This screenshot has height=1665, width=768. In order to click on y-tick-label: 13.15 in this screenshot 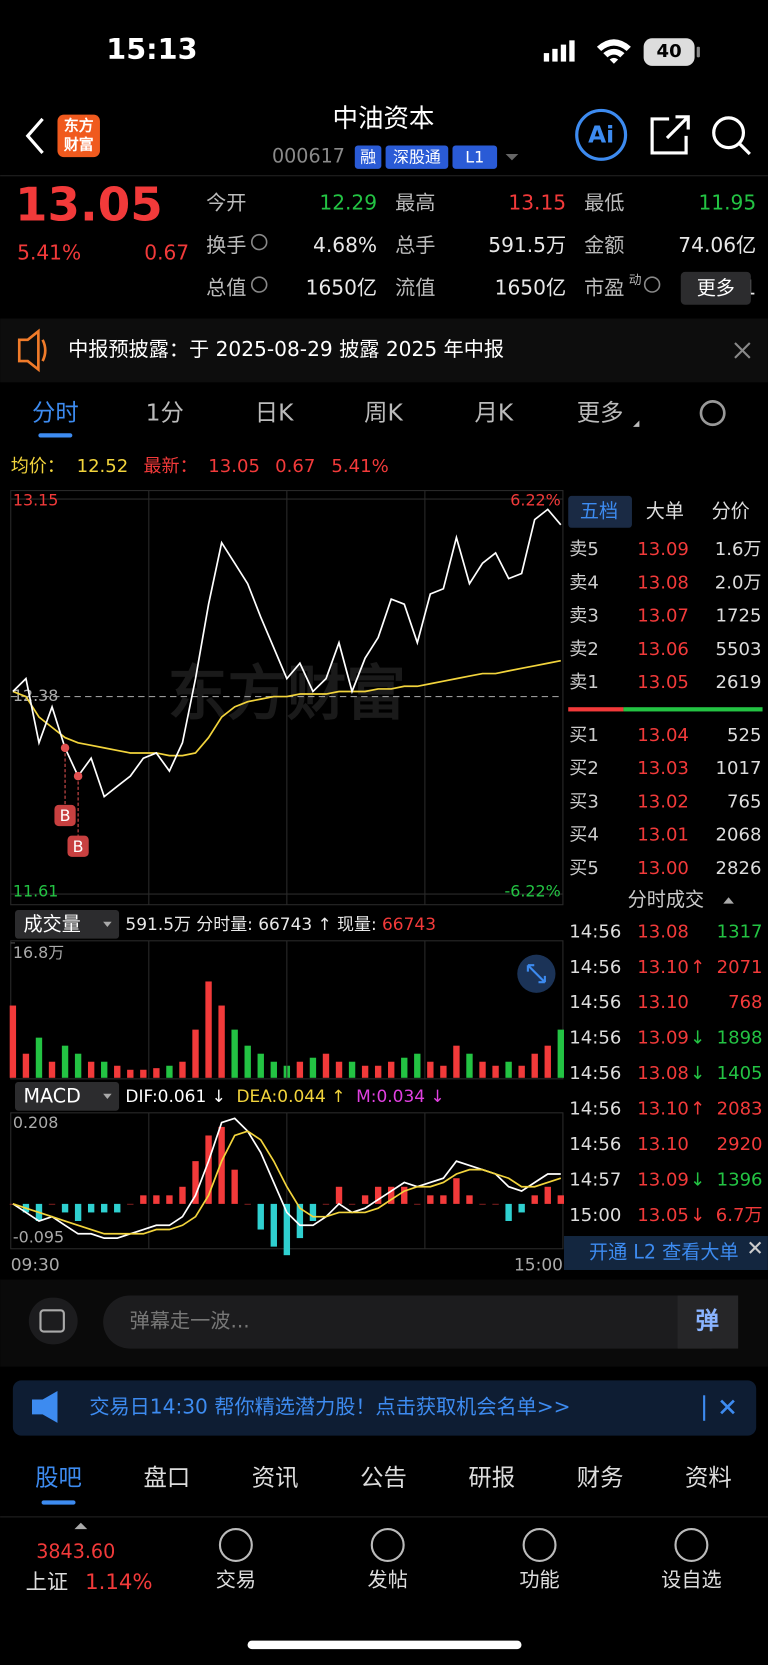, I will do `click(36, 500)`.